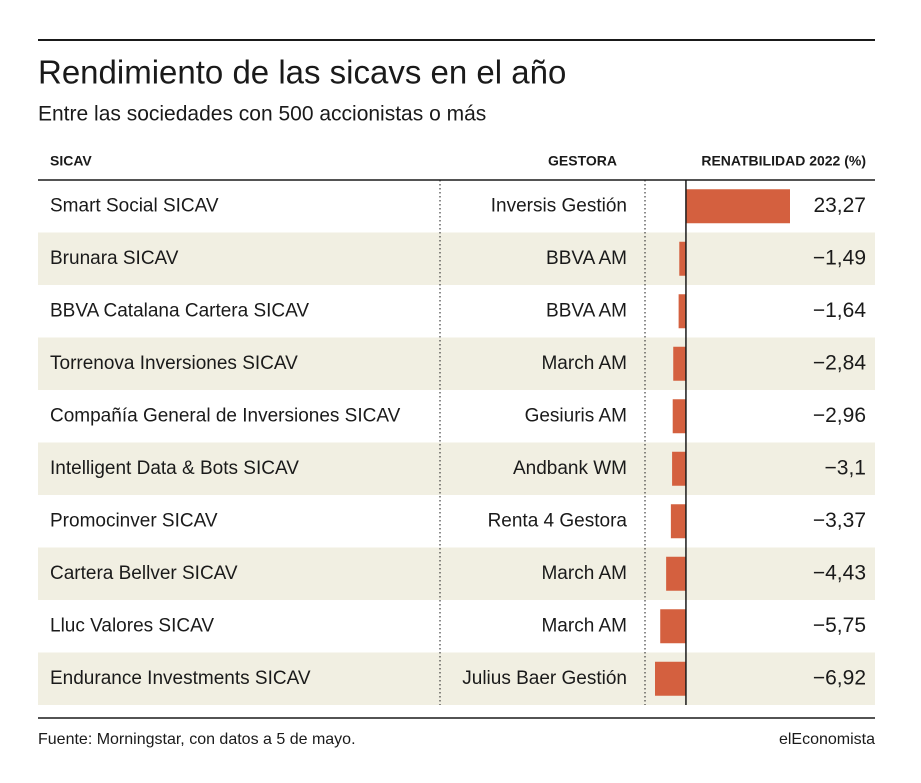  Describe the element at coordinates (558, 520) in the screenshot. I see `gestora: Renta 4 Gestora` at that location.